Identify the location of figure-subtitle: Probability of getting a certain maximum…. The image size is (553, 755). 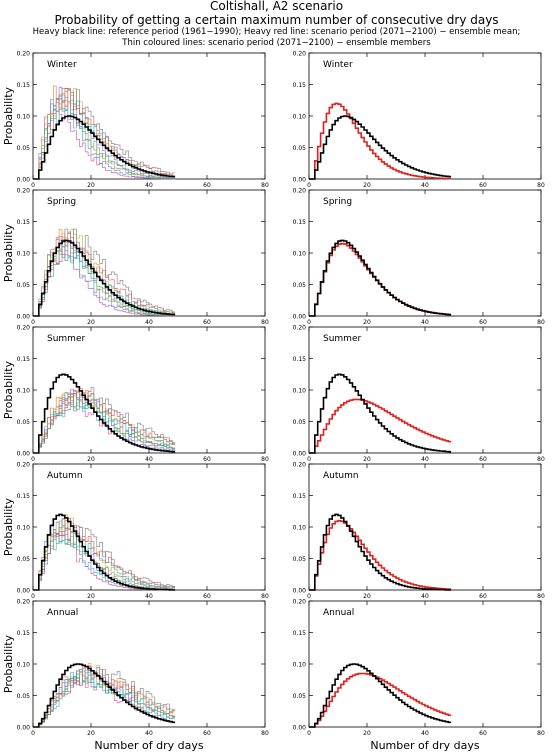
(276, 20).